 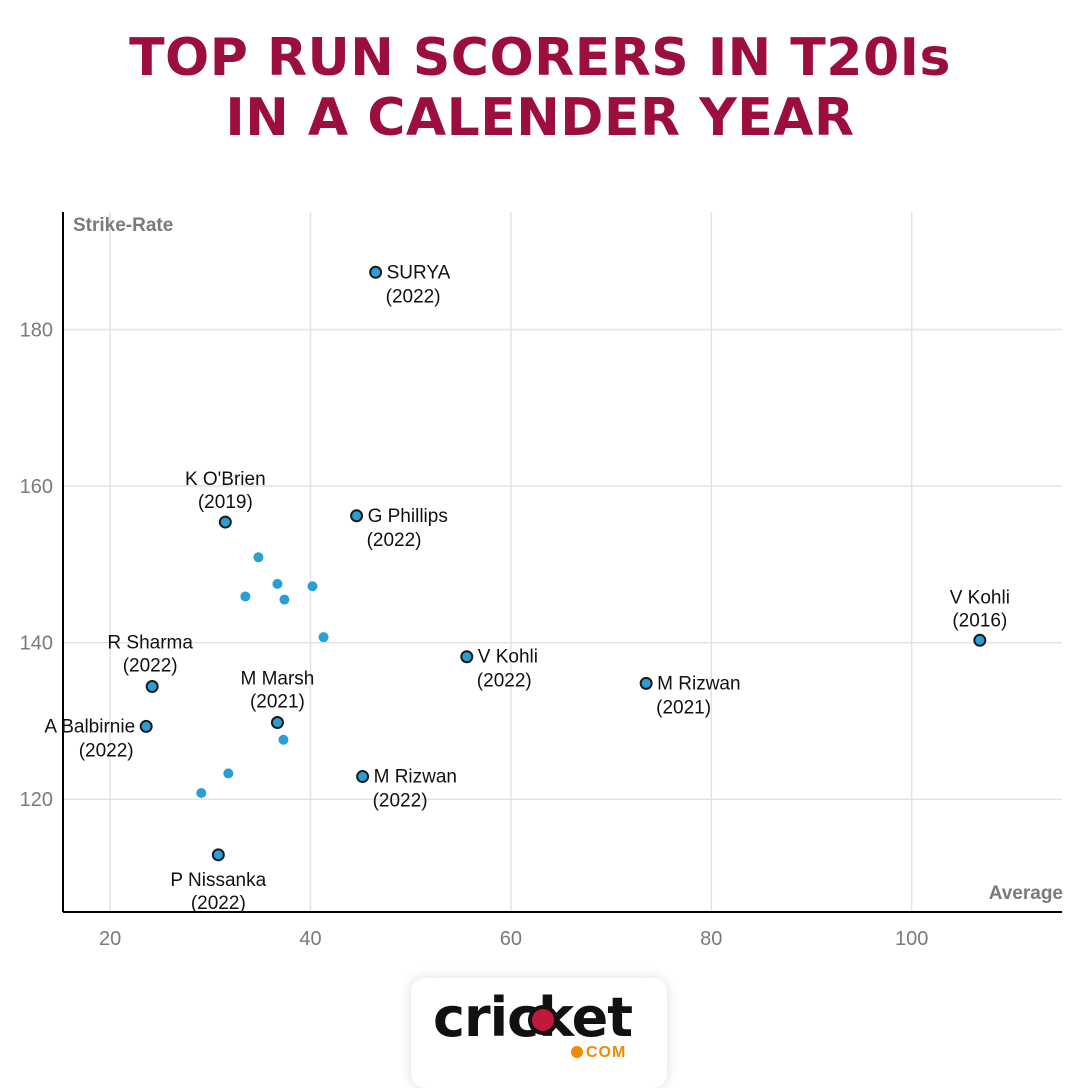 I want to click on data-label-name: P Nissanka, so click(x=218, y=880).